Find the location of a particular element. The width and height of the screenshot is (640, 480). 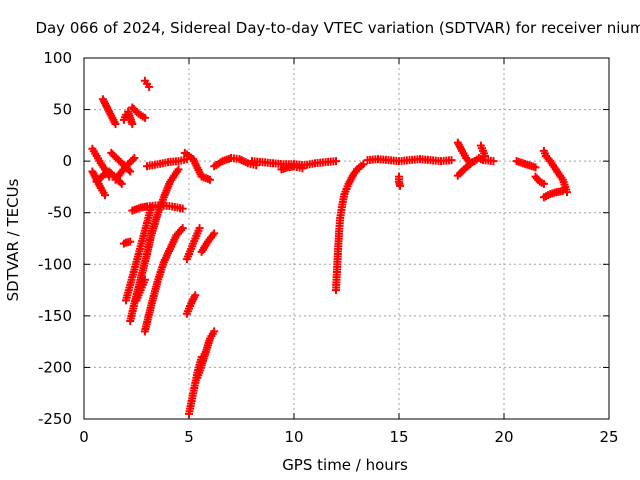

x-tick-label: 25 is located at coordinates (608, 437).